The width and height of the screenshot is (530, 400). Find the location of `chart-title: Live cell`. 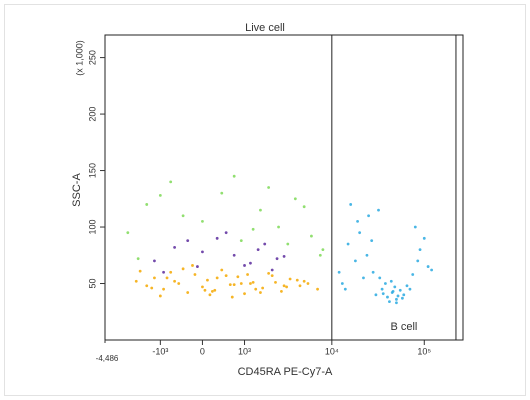

chart-title: Live cell is located at coordinates (265, 28).